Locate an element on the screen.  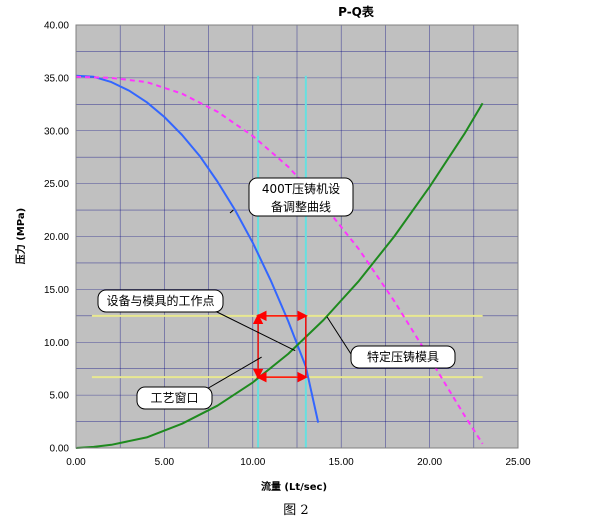
x-tick-label: 20.00 is located at coordinates (429, 462).